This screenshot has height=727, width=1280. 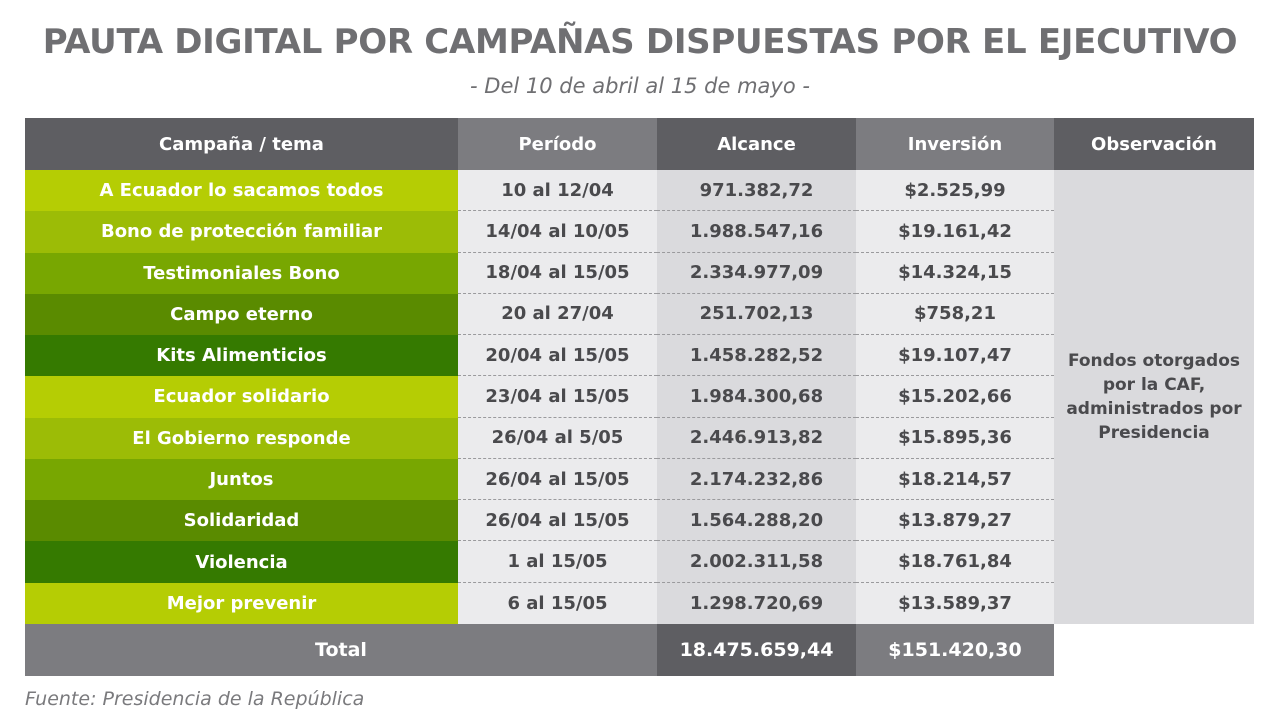 I want to click on alcance-cell: 2.174.232,86, so click(x=756, y=479).